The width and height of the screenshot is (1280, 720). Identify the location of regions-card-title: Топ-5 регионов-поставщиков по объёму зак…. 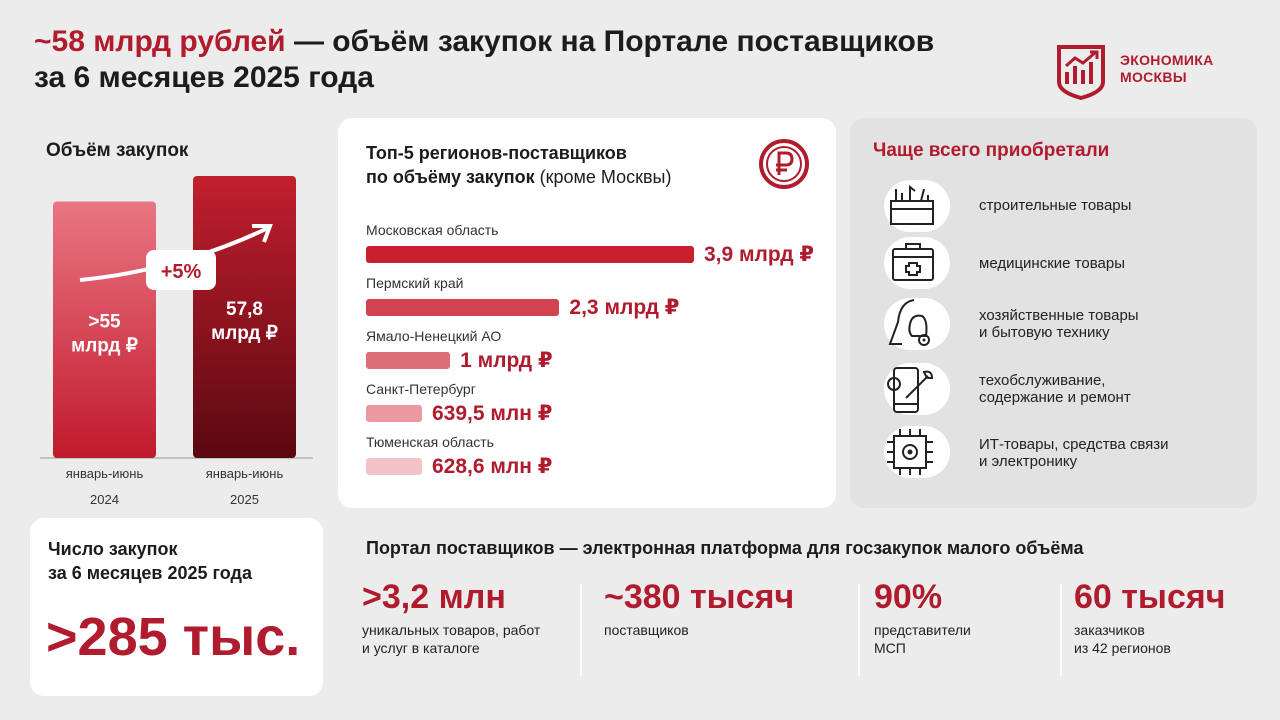
(518, 165).